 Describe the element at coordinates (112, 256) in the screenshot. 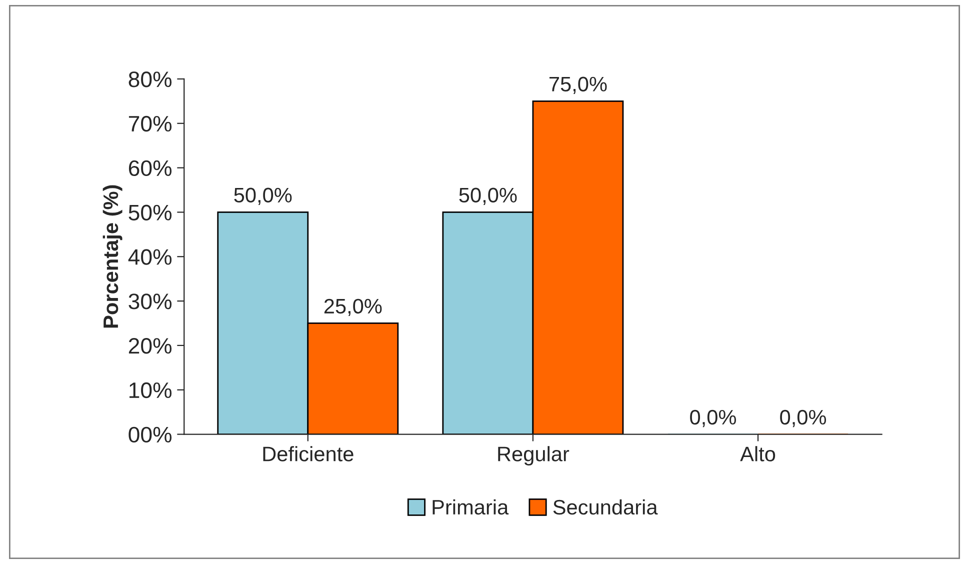

I see `y-axis-title: Porcentaje (%)` at that location.